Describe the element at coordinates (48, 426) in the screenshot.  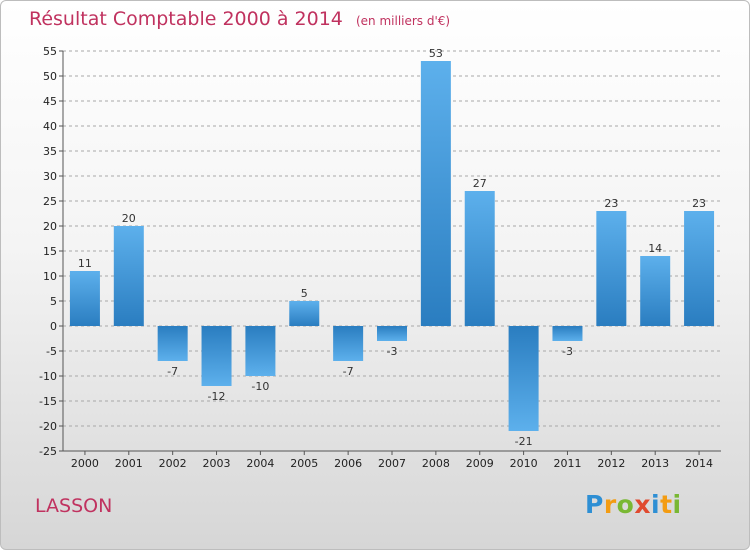
I see `y-tick-label: -20` at that location.